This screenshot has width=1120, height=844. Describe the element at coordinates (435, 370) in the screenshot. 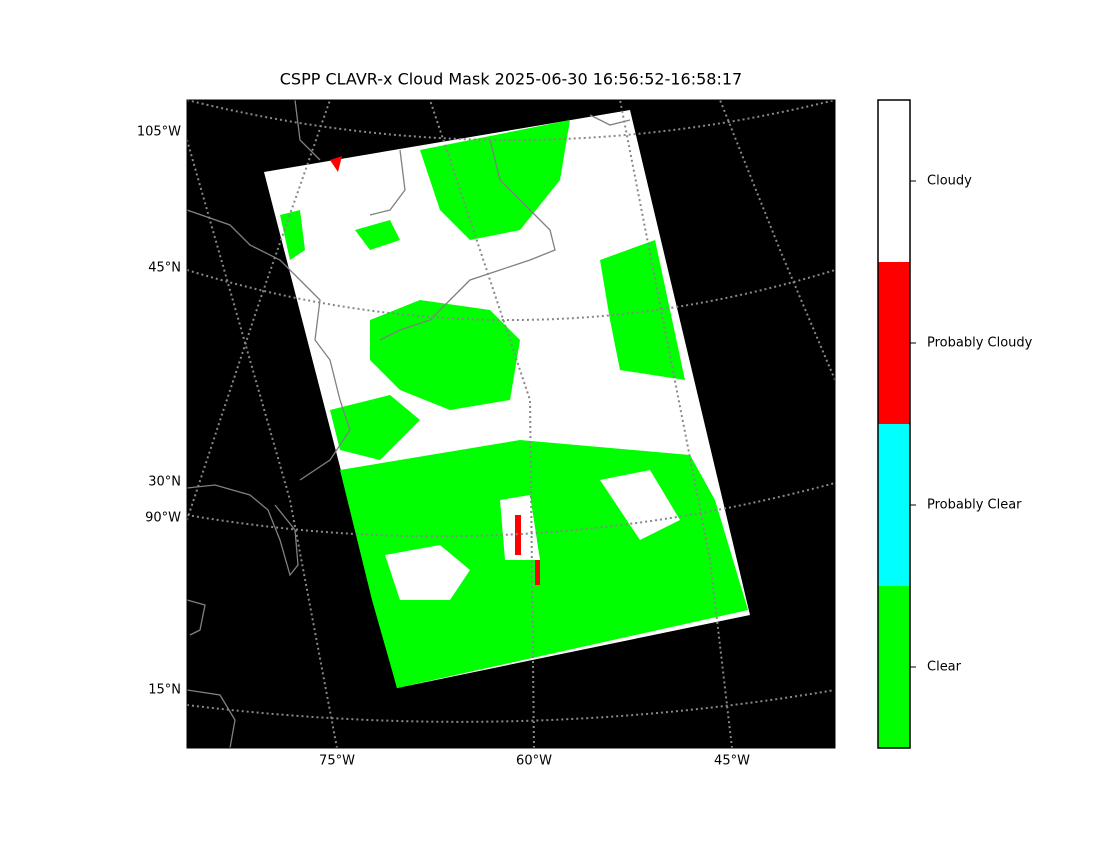

I see `probably-cloudy-areas` at that location.